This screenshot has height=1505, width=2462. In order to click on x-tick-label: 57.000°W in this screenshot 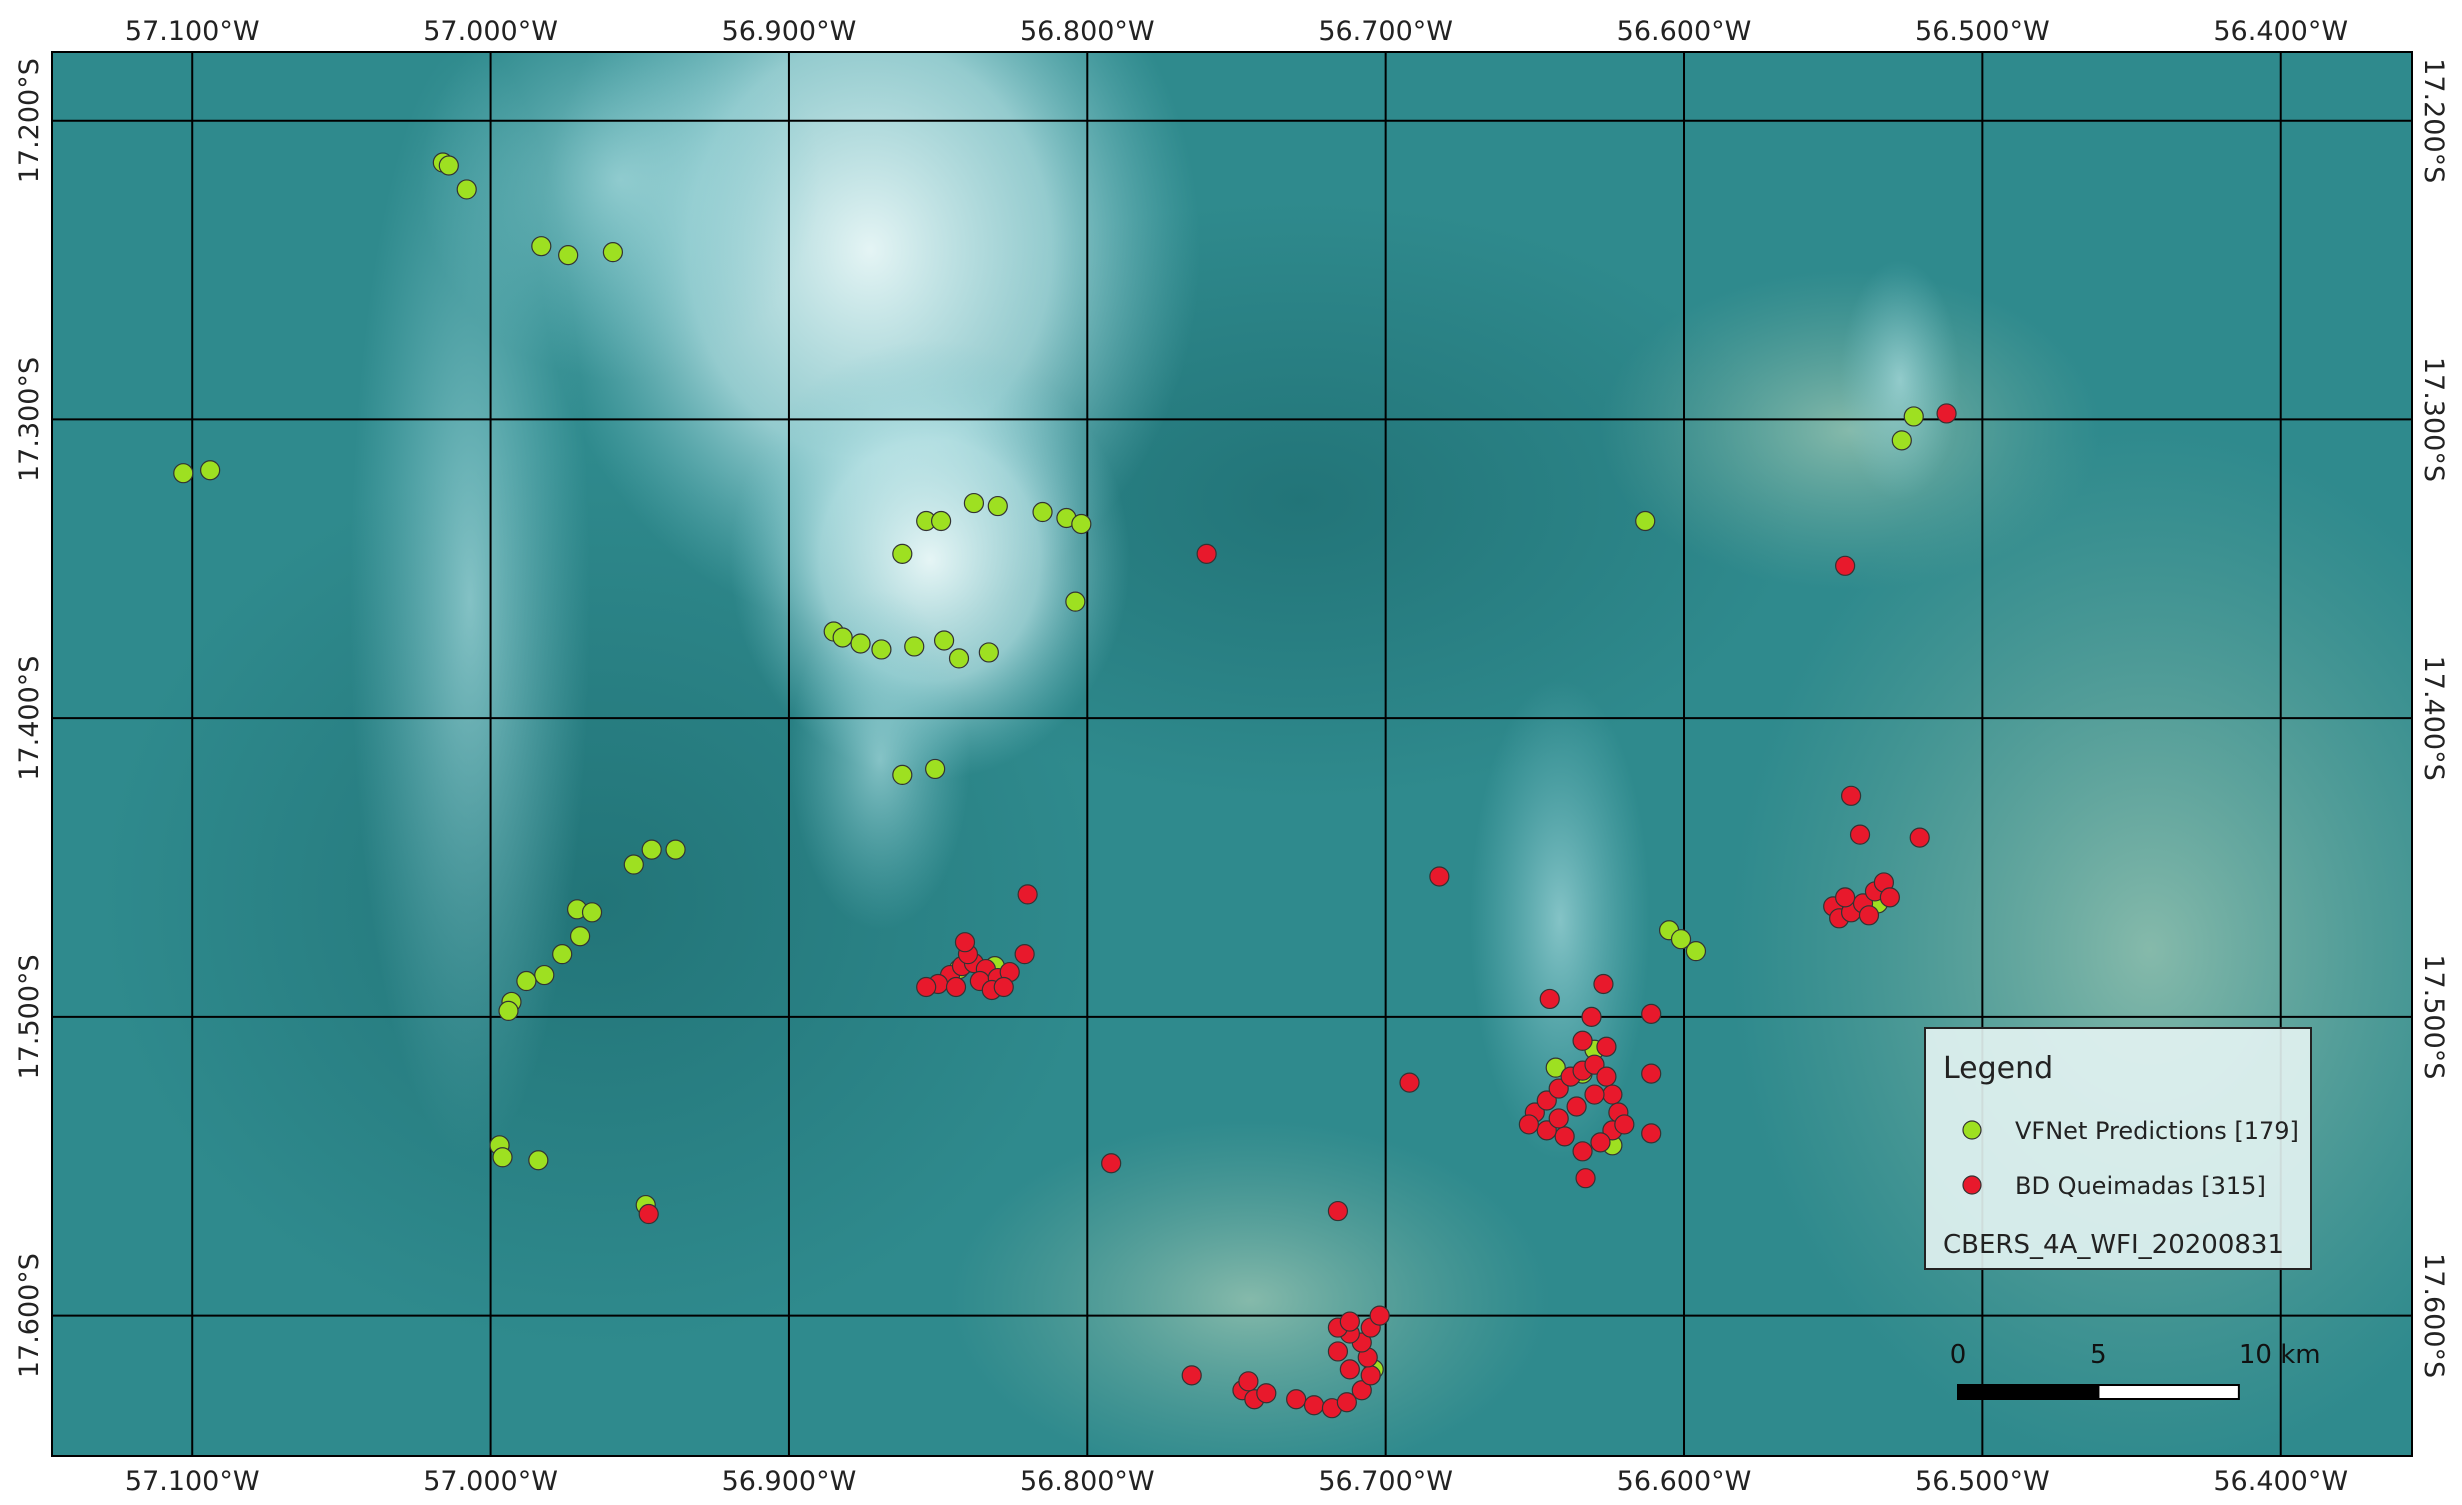, I will do `click(490, 31)`.